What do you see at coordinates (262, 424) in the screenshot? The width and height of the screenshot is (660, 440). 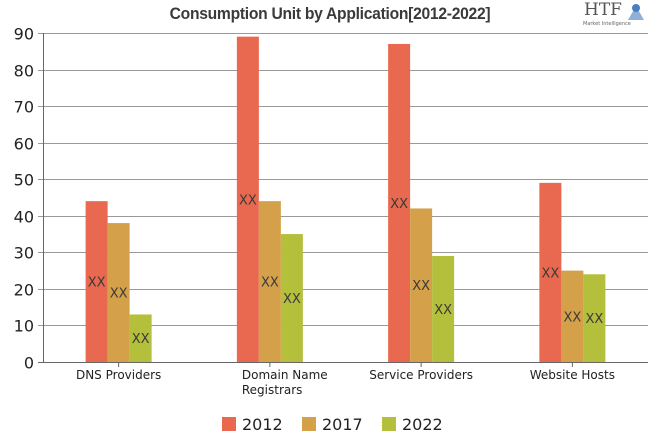 I see `legend-label-2012: 2012` at bounding box center [262, 424].